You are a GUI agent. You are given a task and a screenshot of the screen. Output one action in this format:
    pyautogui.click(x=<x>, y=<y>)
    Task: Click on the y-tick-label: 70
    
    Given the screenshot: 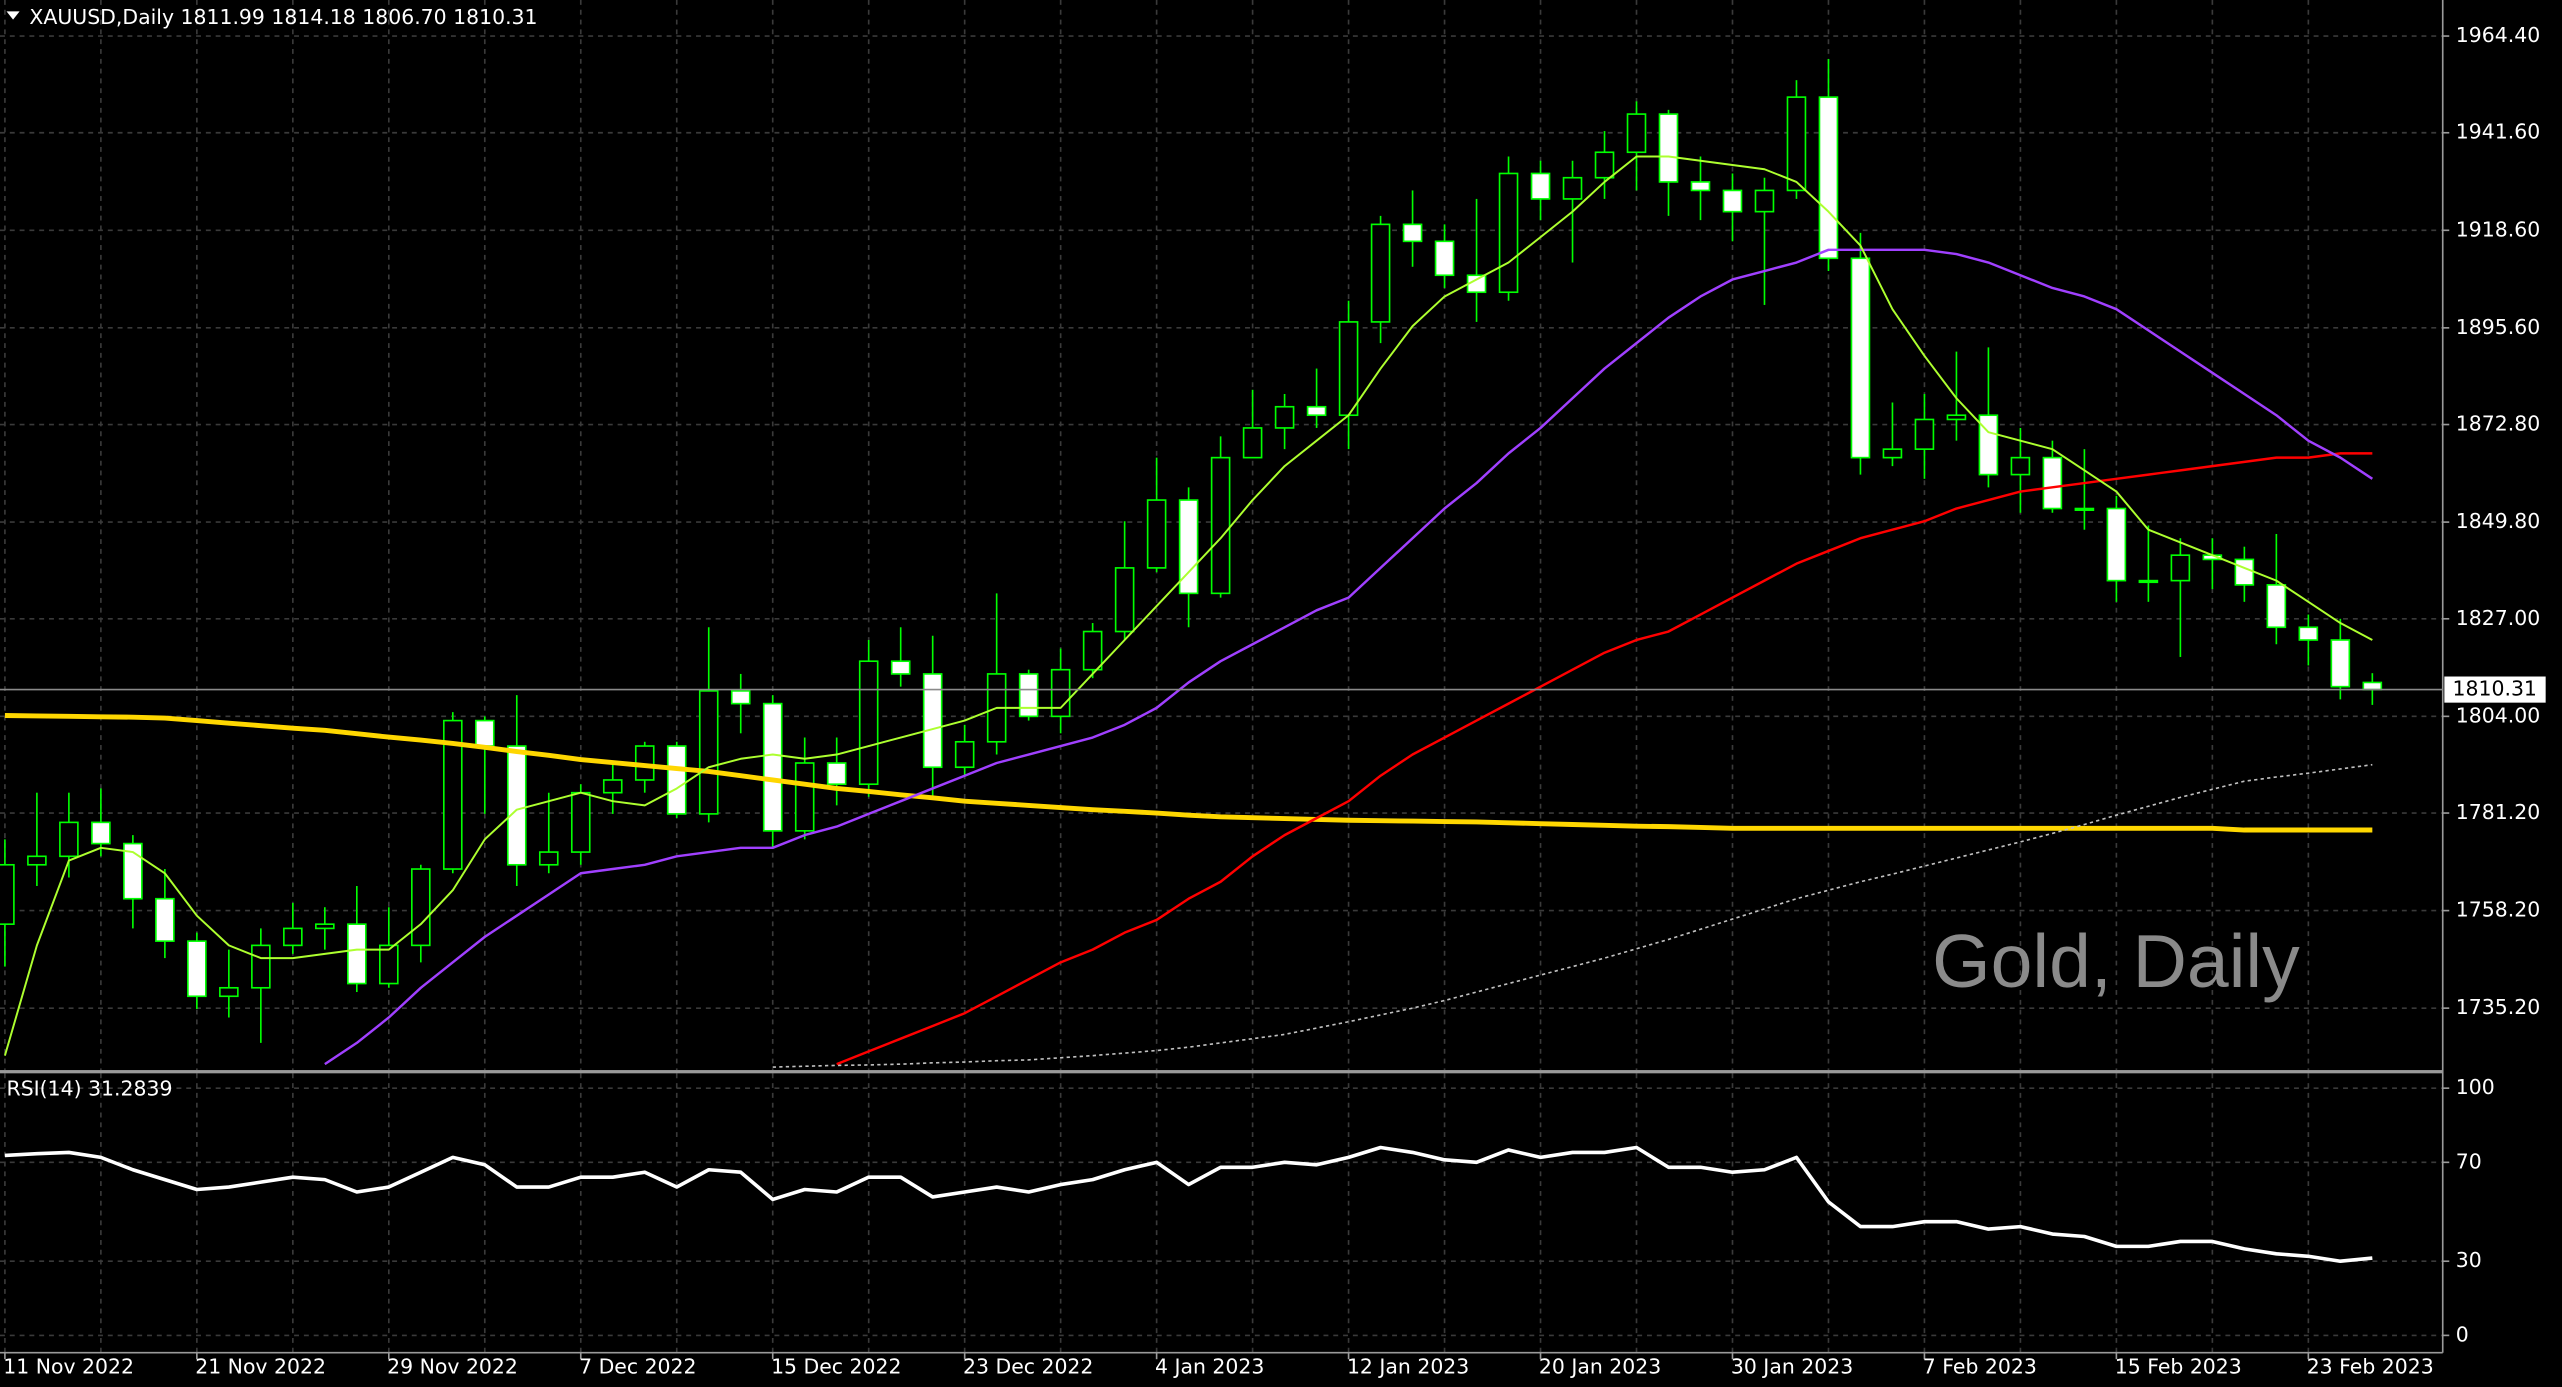 What is the action you would take?
    pyautogui.click(x=2469, y=1161)
    